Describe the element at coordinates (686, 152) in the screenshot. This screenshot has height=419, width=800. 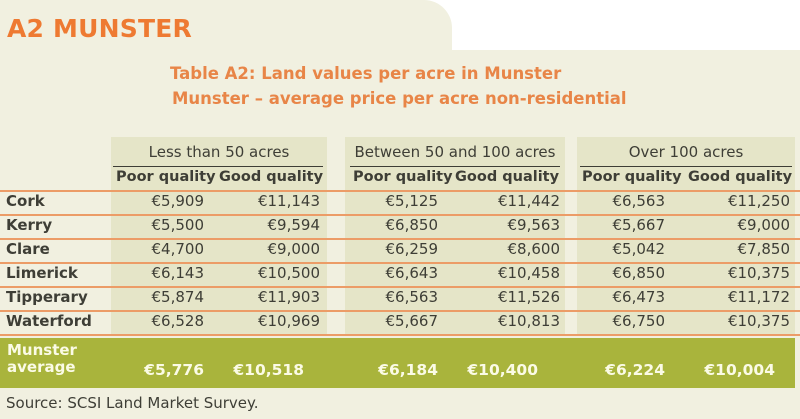
I see `group-header-over-100: Over 100 acres` at that location.